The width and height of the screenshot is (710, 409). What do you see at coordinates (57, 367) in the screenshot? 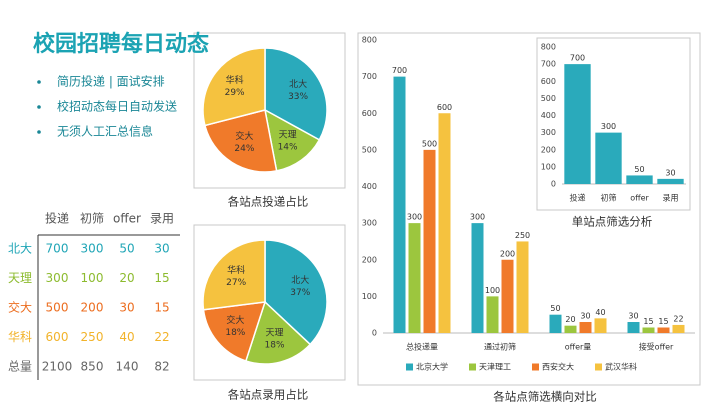
I see `table-cell: 2100` at bounding box center [57, 367].